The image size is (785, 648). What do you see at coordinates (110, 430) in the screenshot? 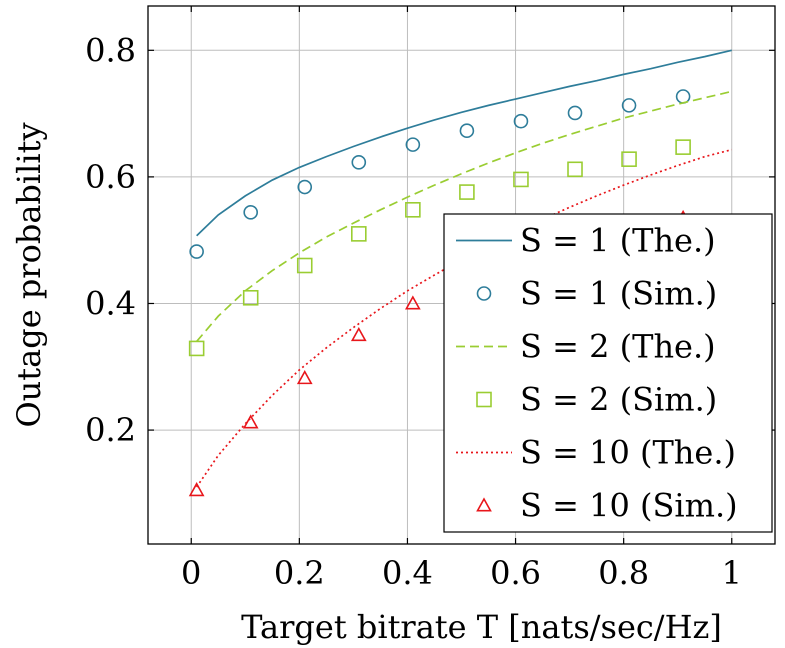
I see `y-tick-label: 0.2` at bounding box center [110, 430].